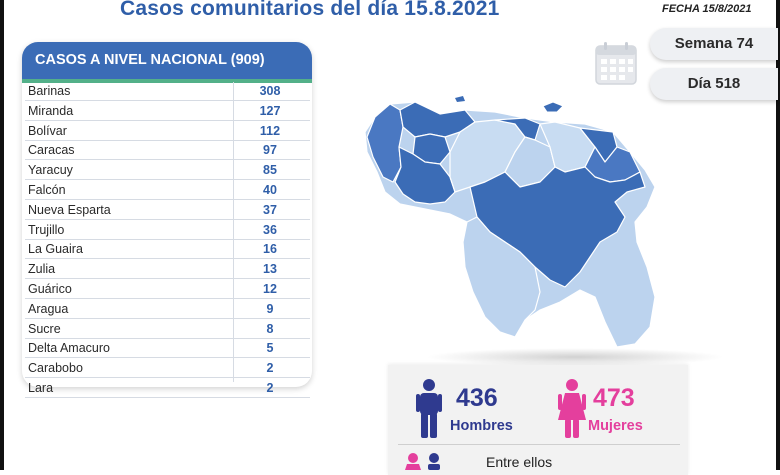 This screenshot has width=780, height=475. Describe the element at coordinates (49, 91) in the screenshot. I see `state-name: Barinas` at that location.